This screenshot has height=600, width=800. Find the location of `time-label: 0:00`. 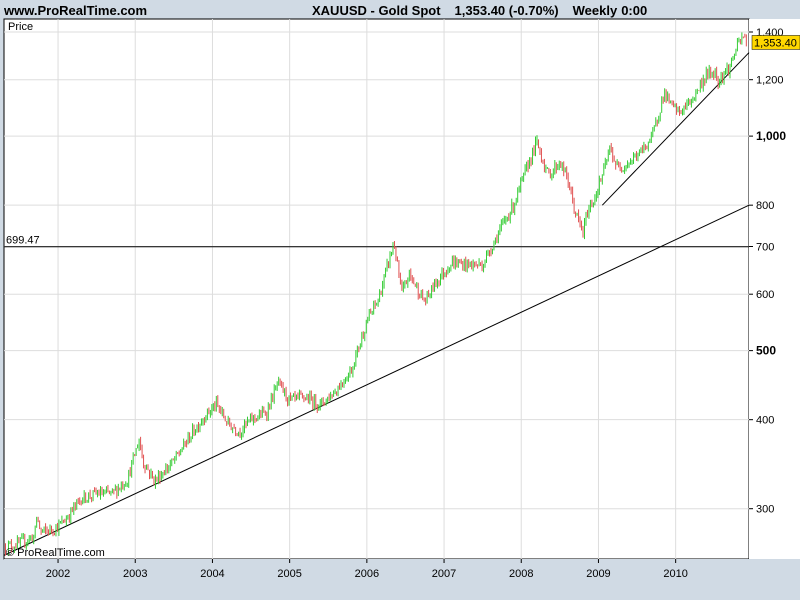

time-label: 0:00 is located at coordinates (634, 10).